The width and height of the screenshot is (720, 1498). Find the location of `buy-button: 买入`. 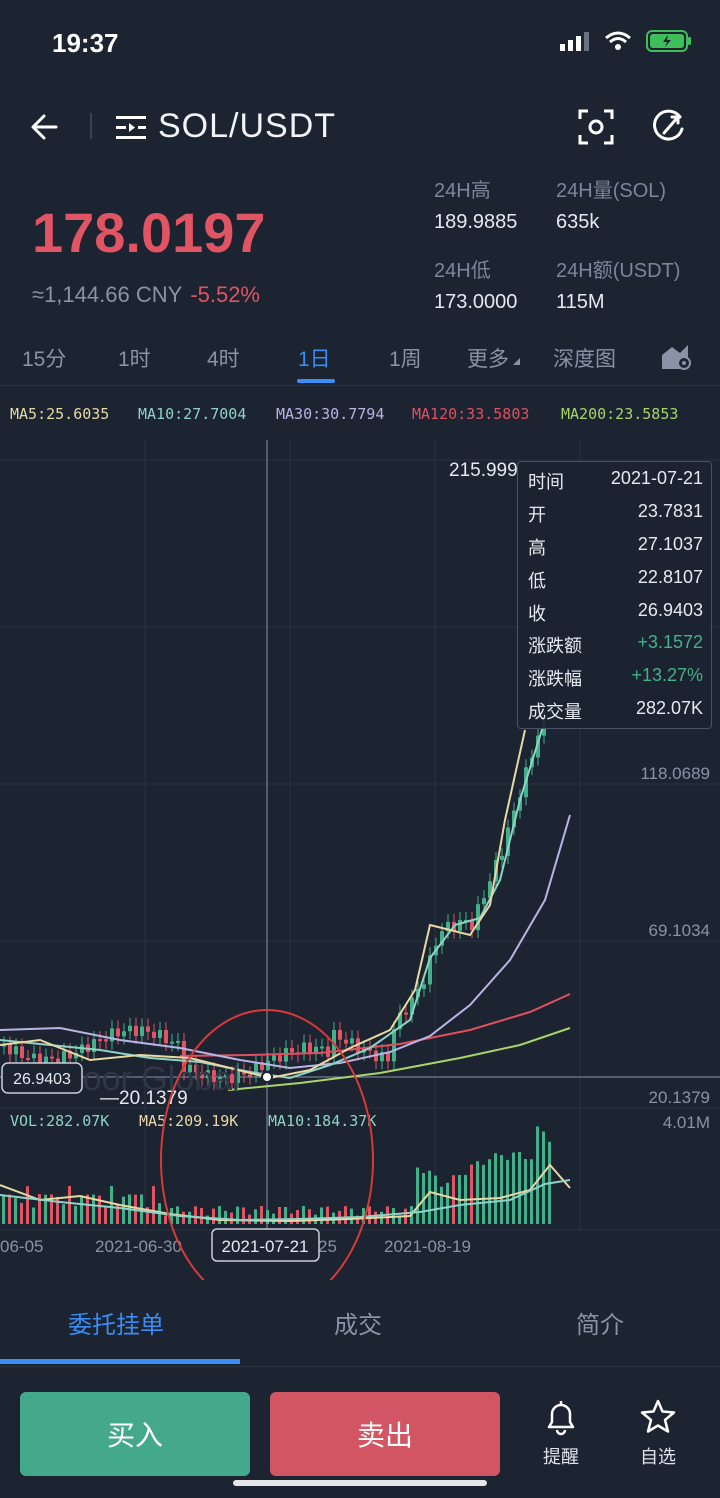

buy-button: 买入 is located at coordinates (135, 1434).